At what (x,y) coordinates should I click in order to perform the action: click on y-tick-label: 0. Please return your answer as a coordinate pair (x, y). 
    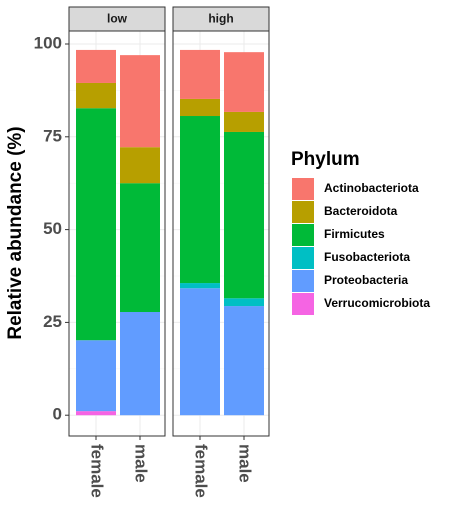
    Looking at the image, I should click on (57, 414).